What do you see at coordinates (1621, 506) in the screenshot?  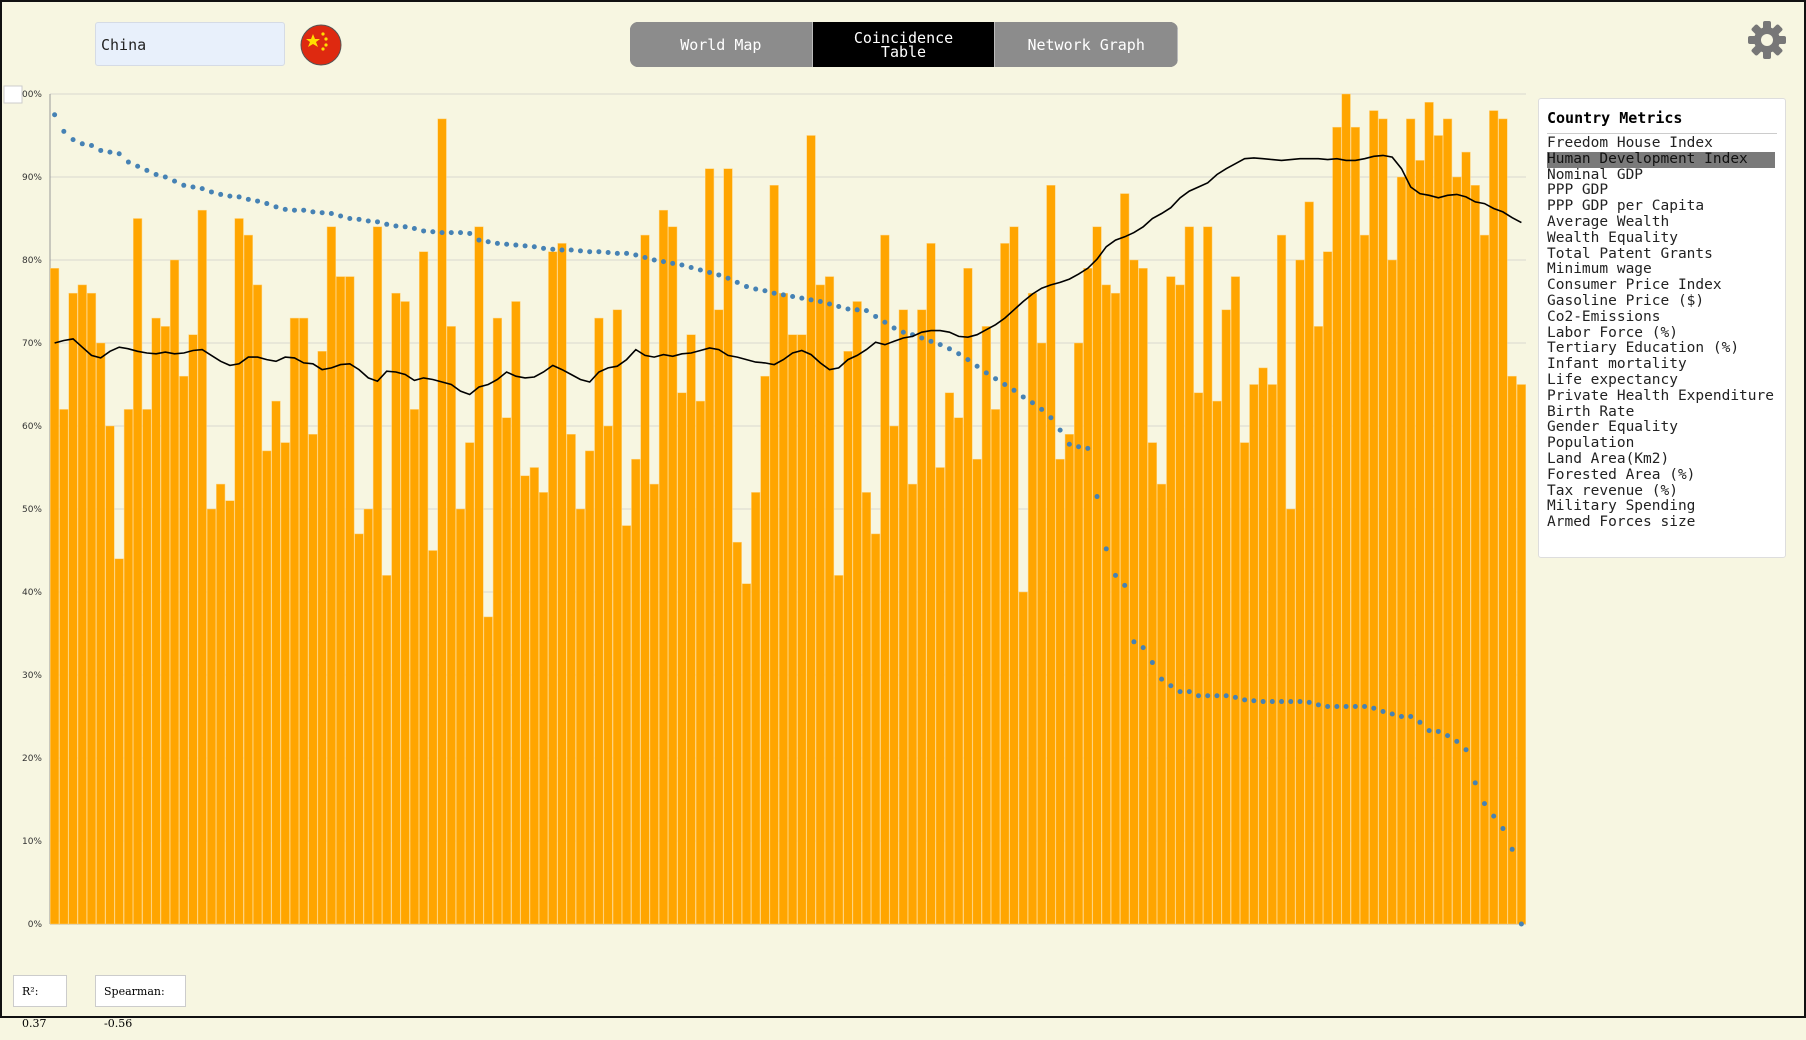 I see `metric-item: Military Spending` at bounding box center [1621, 506].